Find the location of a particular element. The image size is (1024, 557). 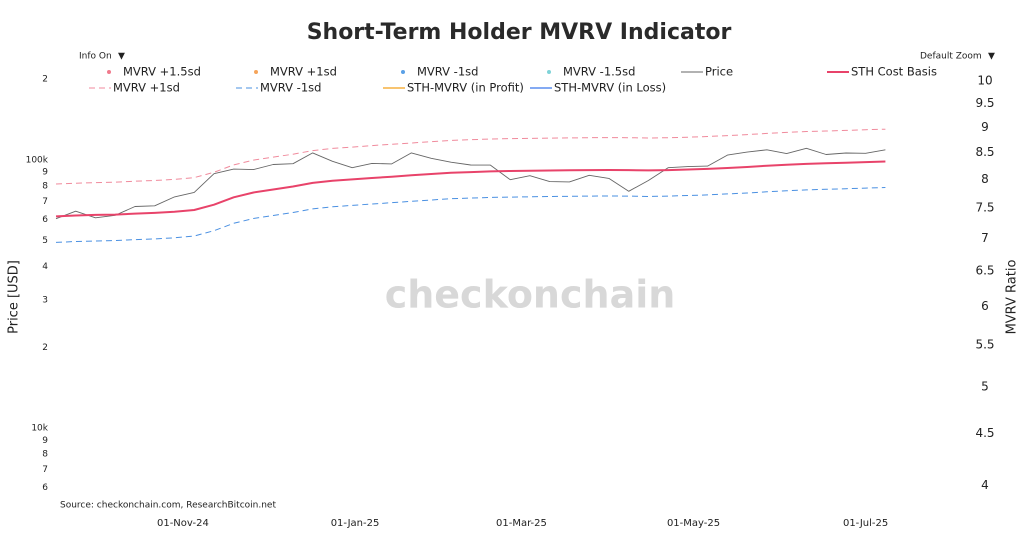

info-label: Info On is located at coordinates (95, 57).